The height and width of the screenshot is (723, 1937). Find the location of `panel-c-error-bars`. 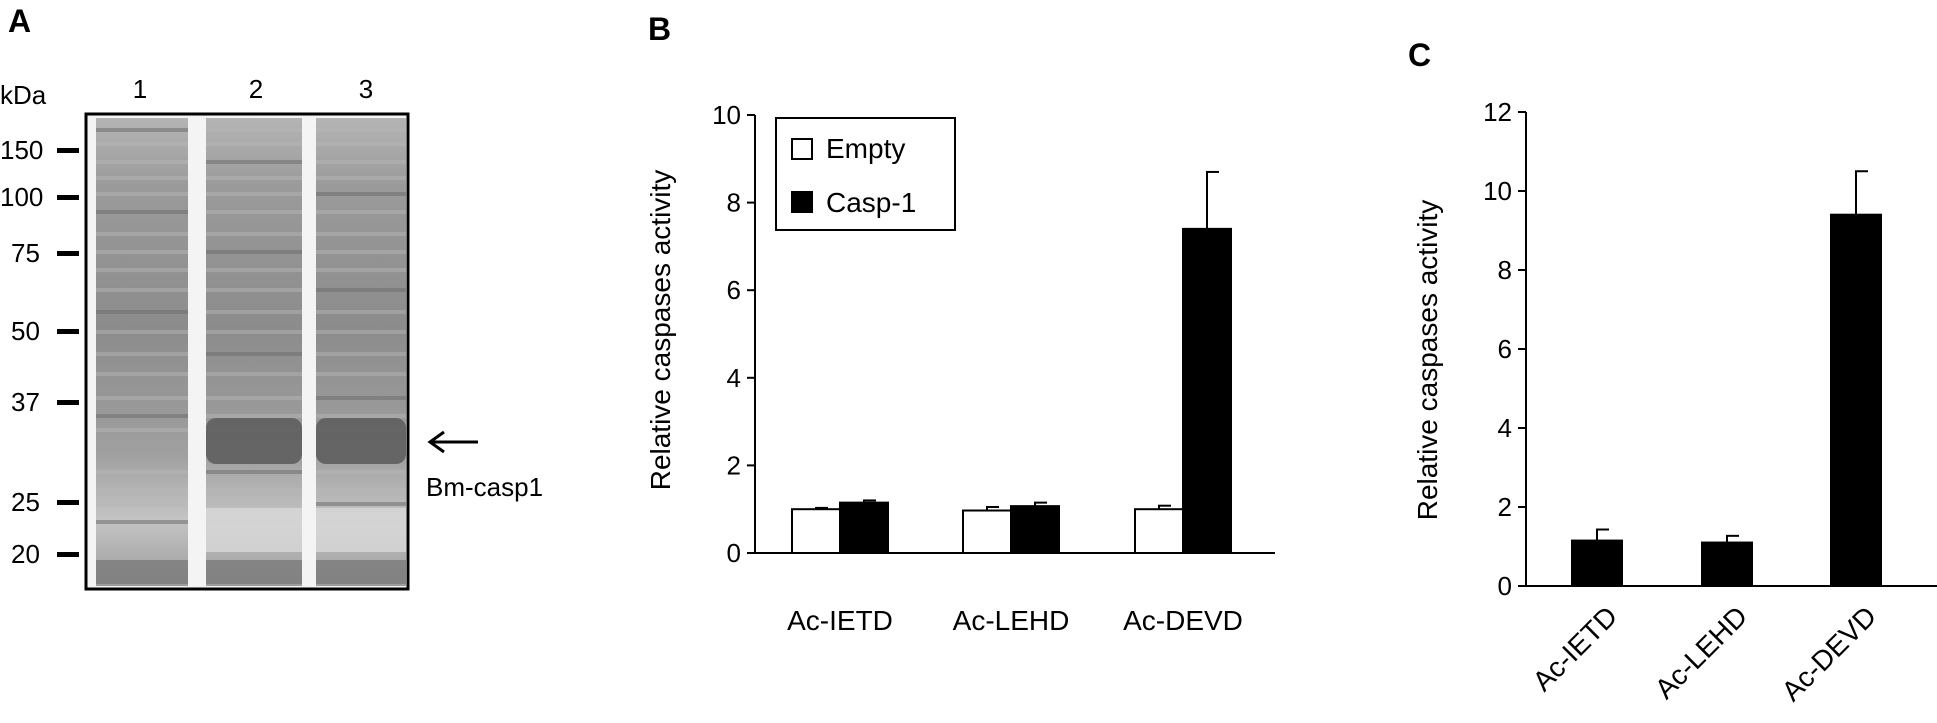

panel-c-error-bars is located at coordinates (1732, 356).